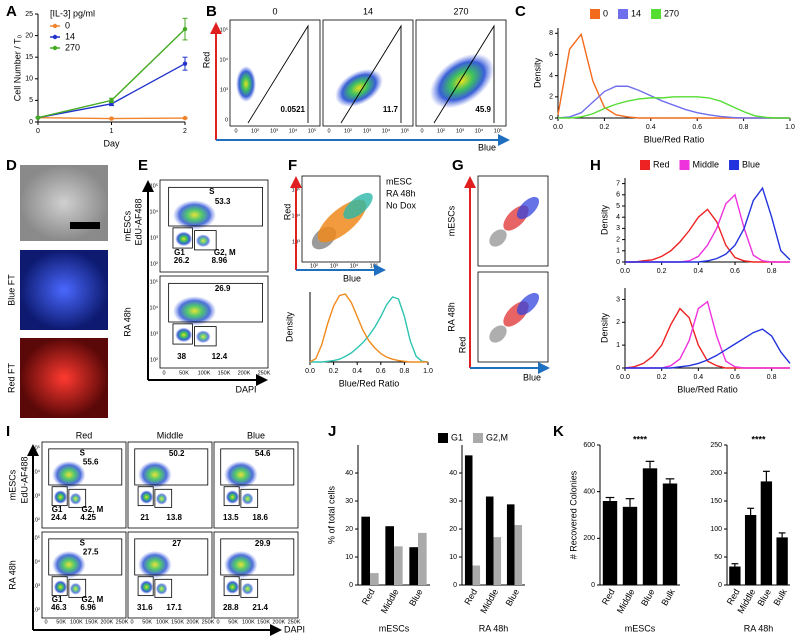 Image resolution: width=800 pixels, height=640 pixels. I want to click on x-tick-label: 200K, so click(278, 622).